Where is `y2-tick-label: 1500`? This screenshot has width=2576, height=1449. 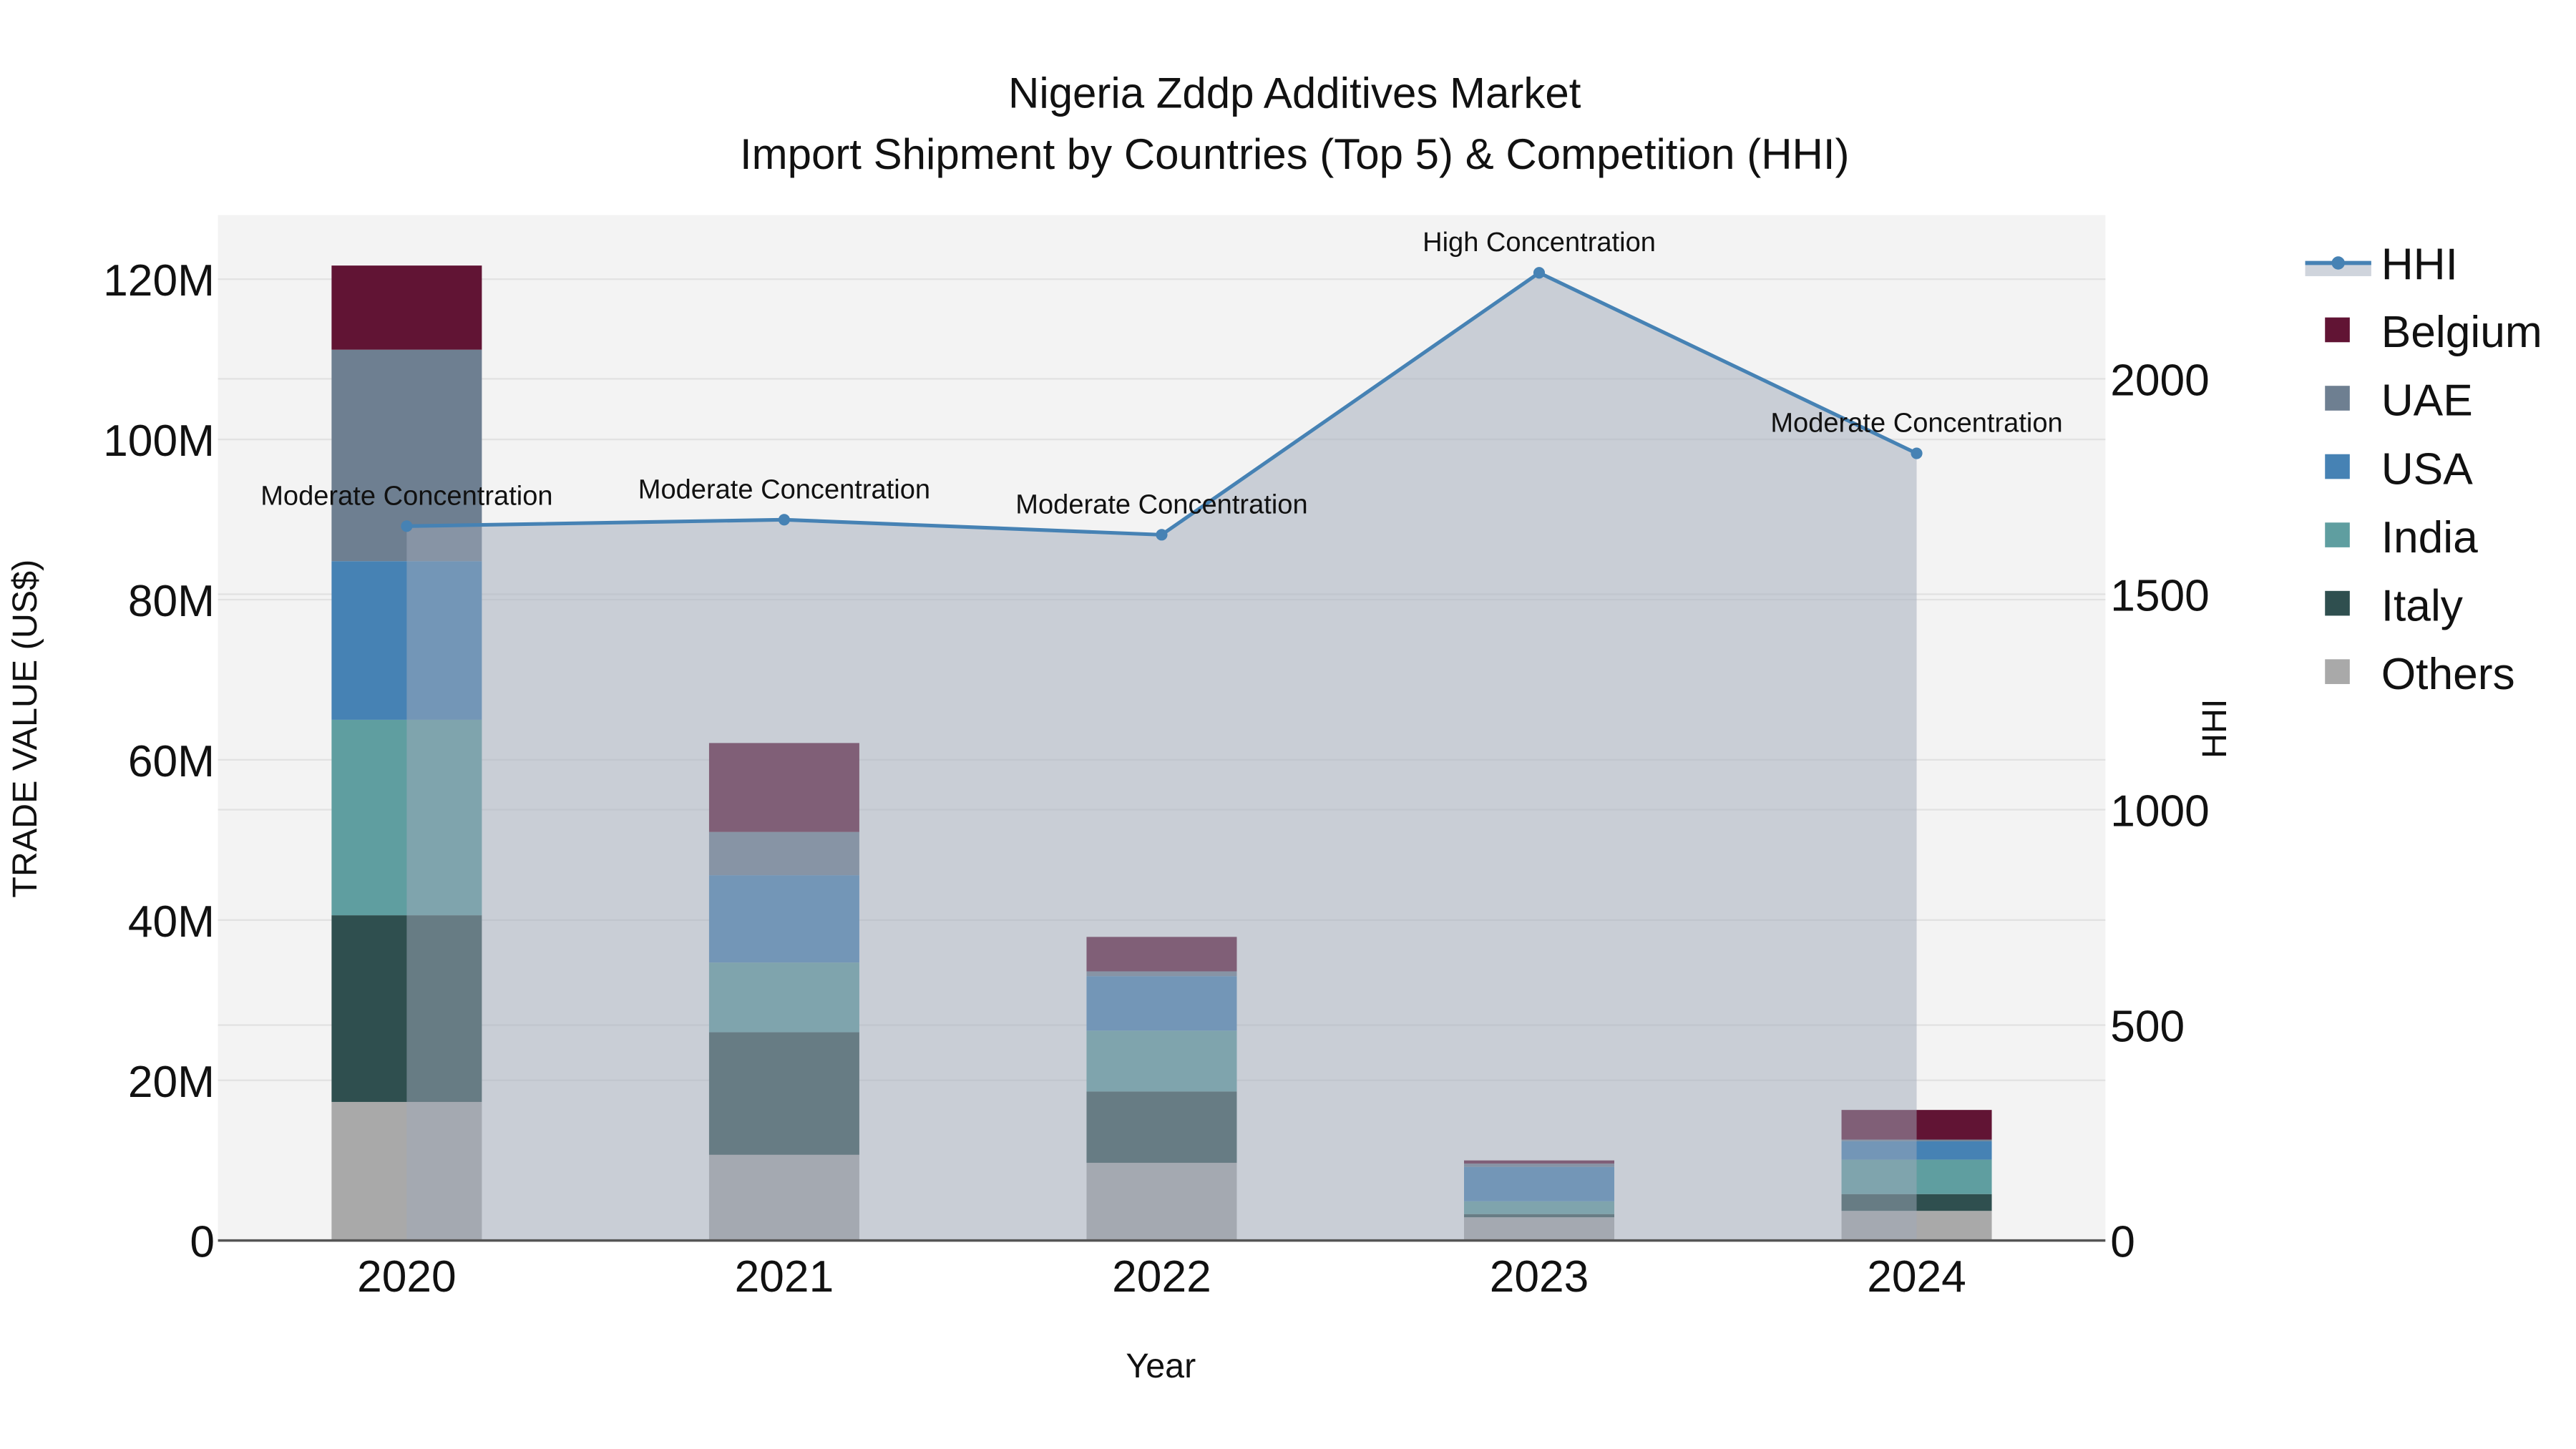
y2-tick-label: 1500 is located at coordinates (2160, 596).